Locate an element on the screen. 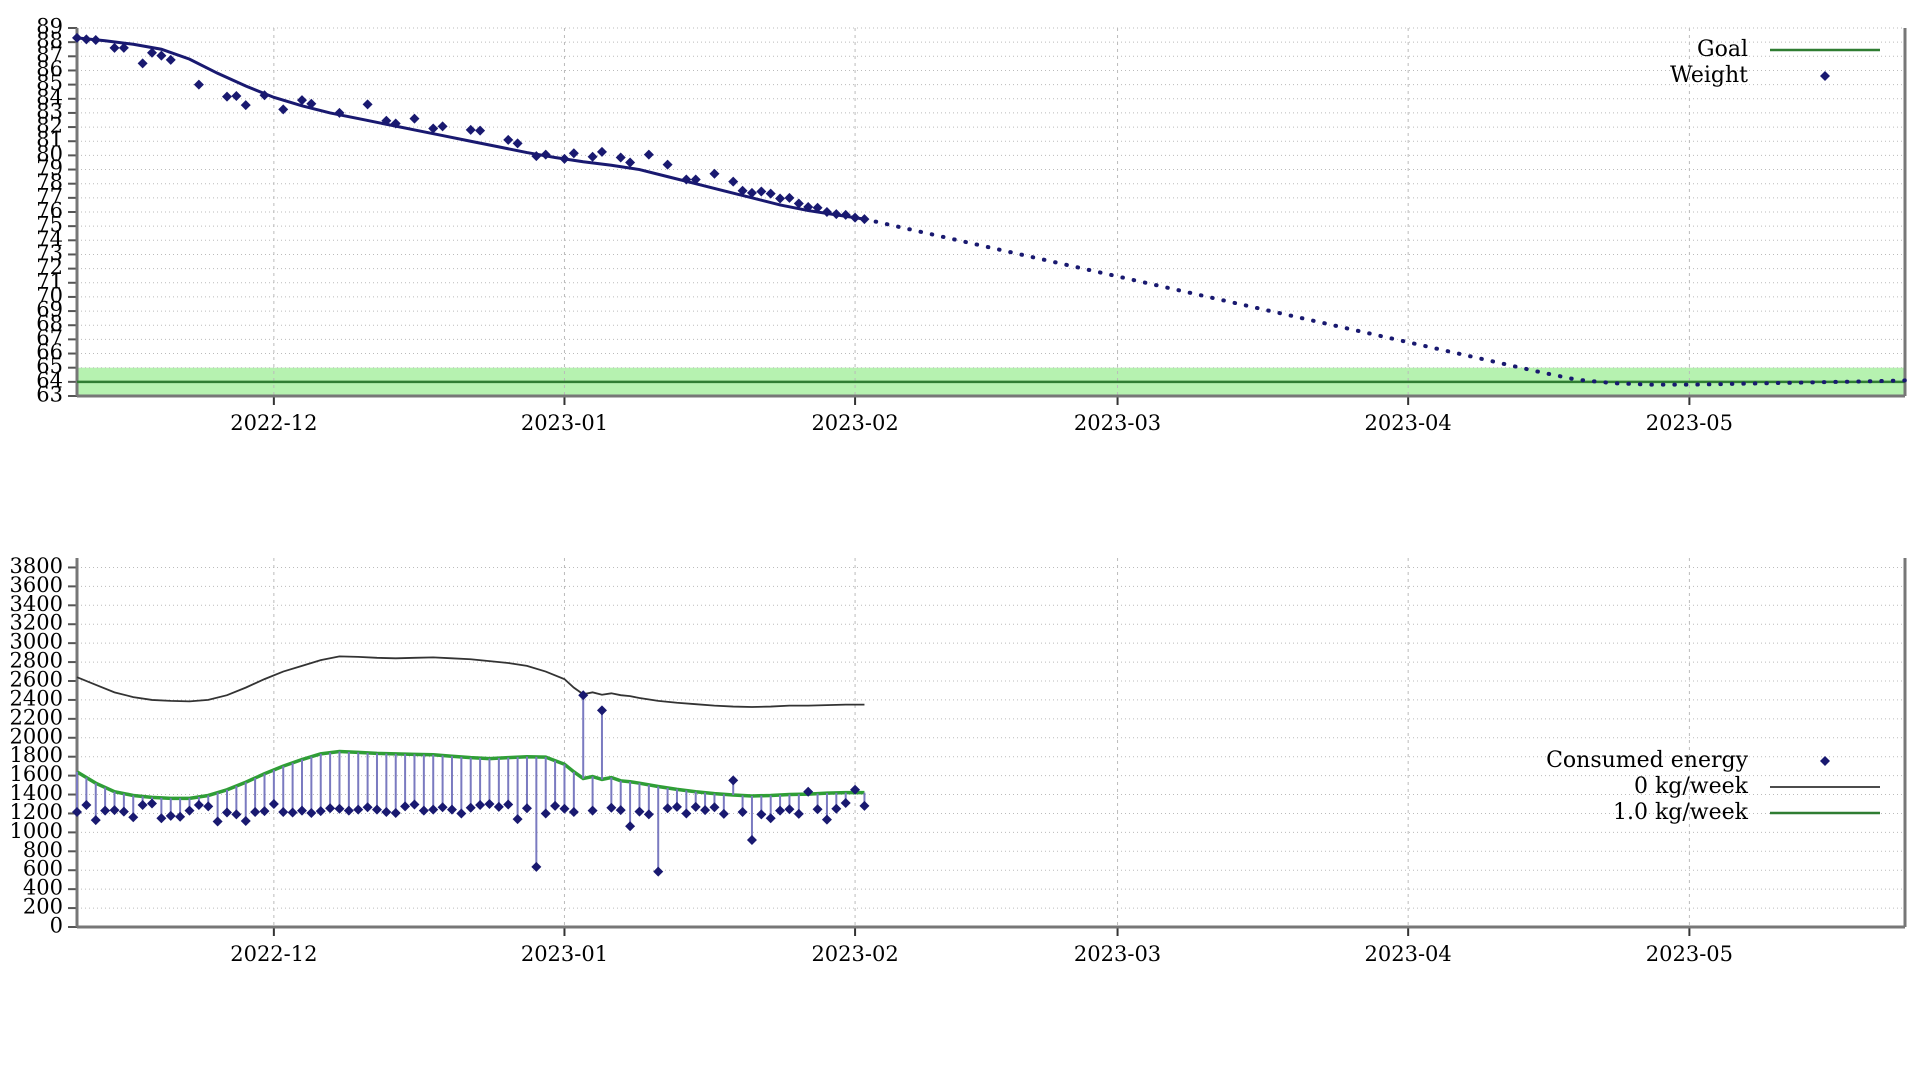 The width and height of the screenshot is (1920, 1080). ytick-label: 68 is located at coordinates (49, 324).